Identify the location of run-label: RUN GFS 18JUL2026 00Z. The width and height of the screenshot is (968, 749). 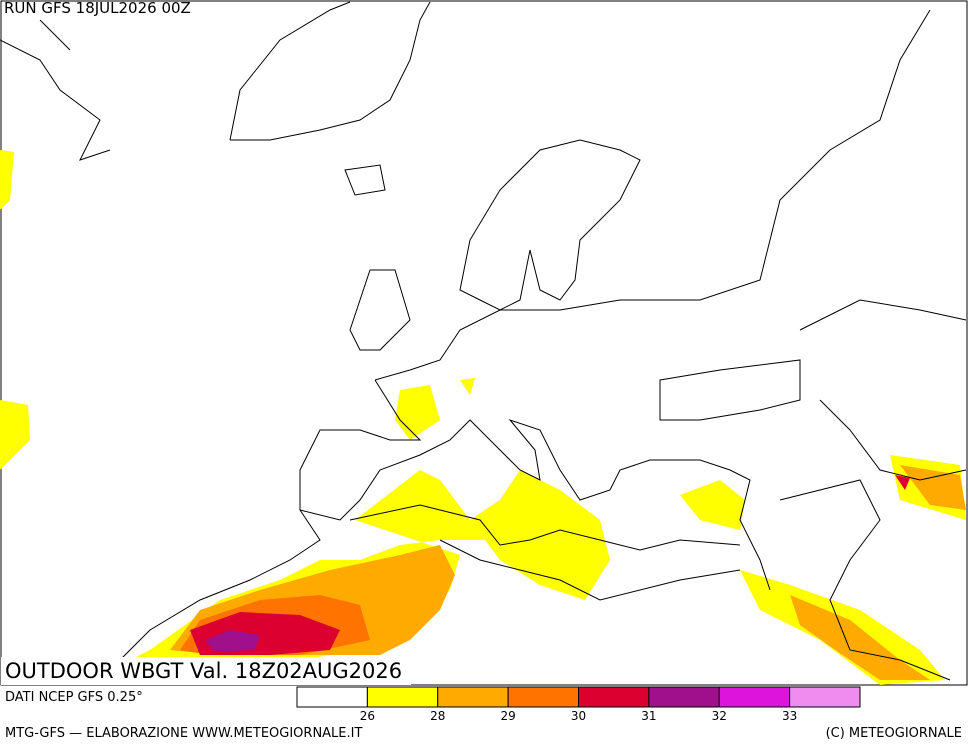
(97, 8).